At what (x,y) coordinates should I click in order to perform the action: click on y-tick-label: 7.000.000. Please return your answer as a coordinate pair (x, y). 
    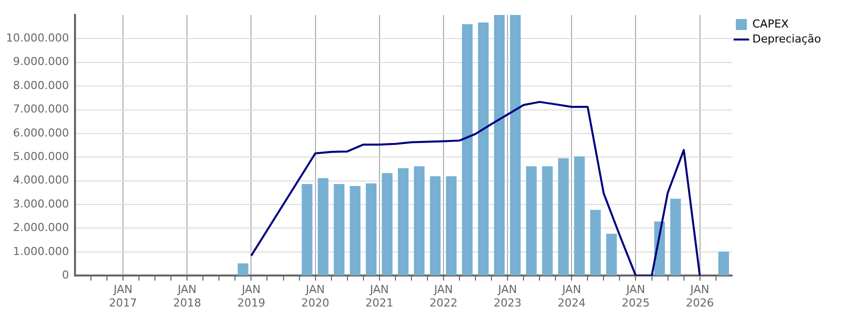
    Looking at the image, I should click on (40, 109).